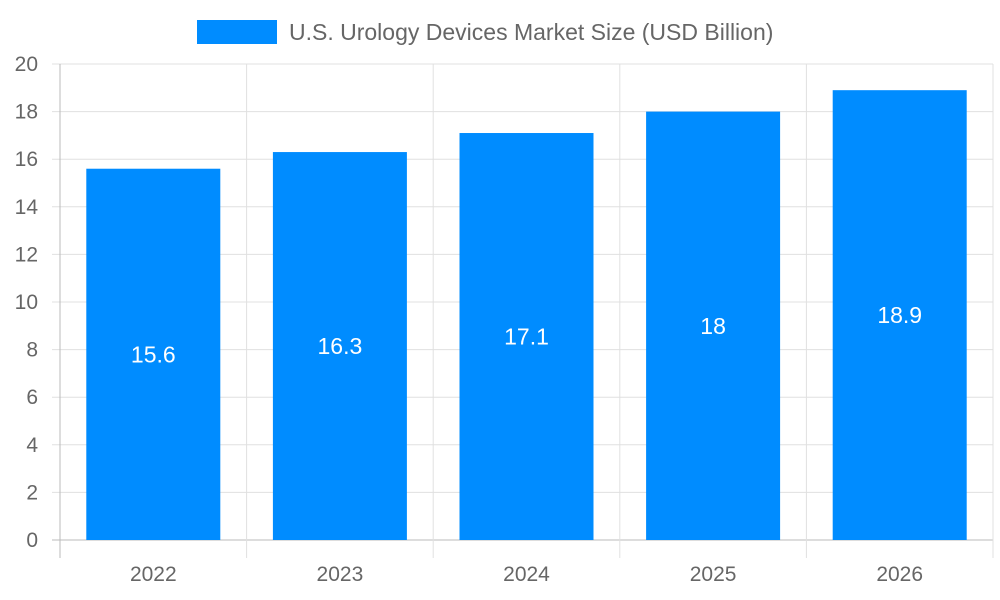  Describe the element at coordinates (26, 159) in the screenshot. I see `y-tick-label: 16` at that location.